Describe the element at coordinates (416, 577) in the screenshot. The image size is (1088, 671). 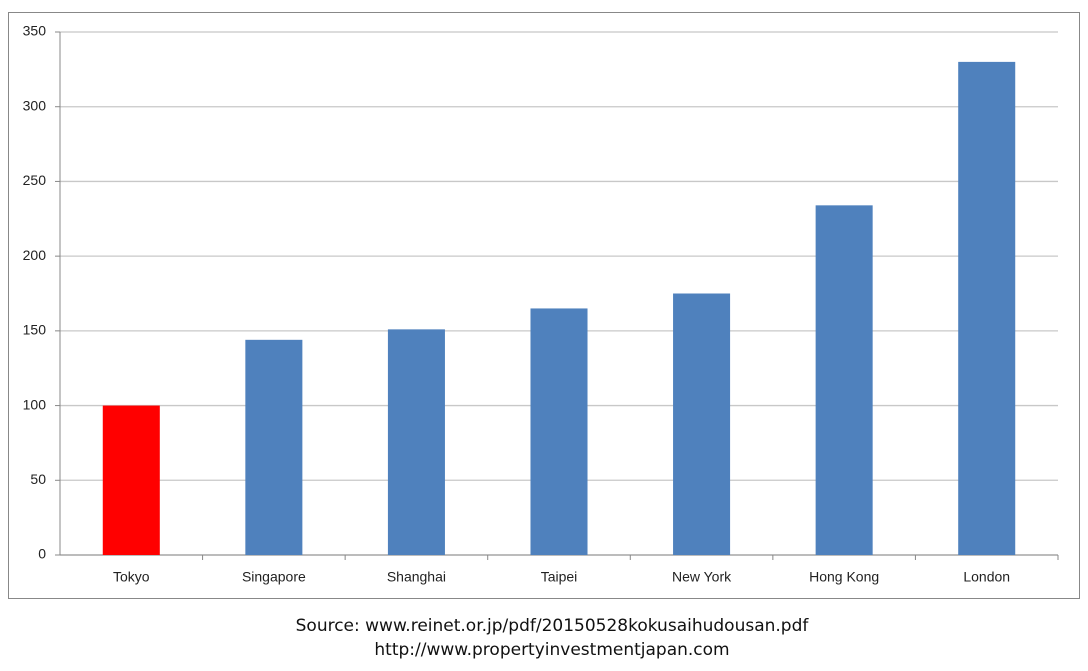
I see `x-tick-label: Shanghai` at that location.